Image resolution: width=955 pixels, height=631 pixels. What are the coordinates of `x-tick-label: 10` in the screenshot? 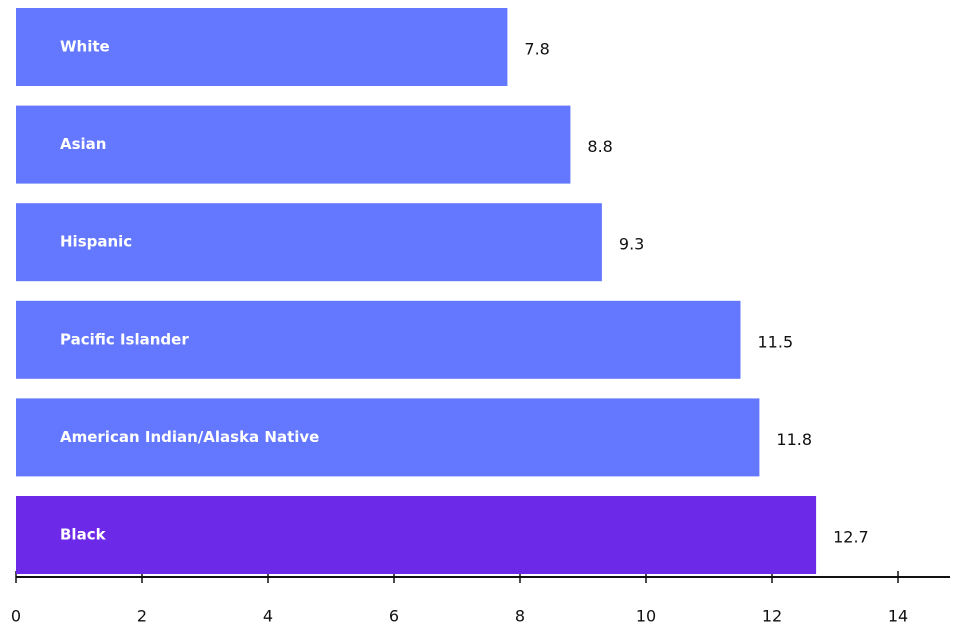 It's located at (646, 616).